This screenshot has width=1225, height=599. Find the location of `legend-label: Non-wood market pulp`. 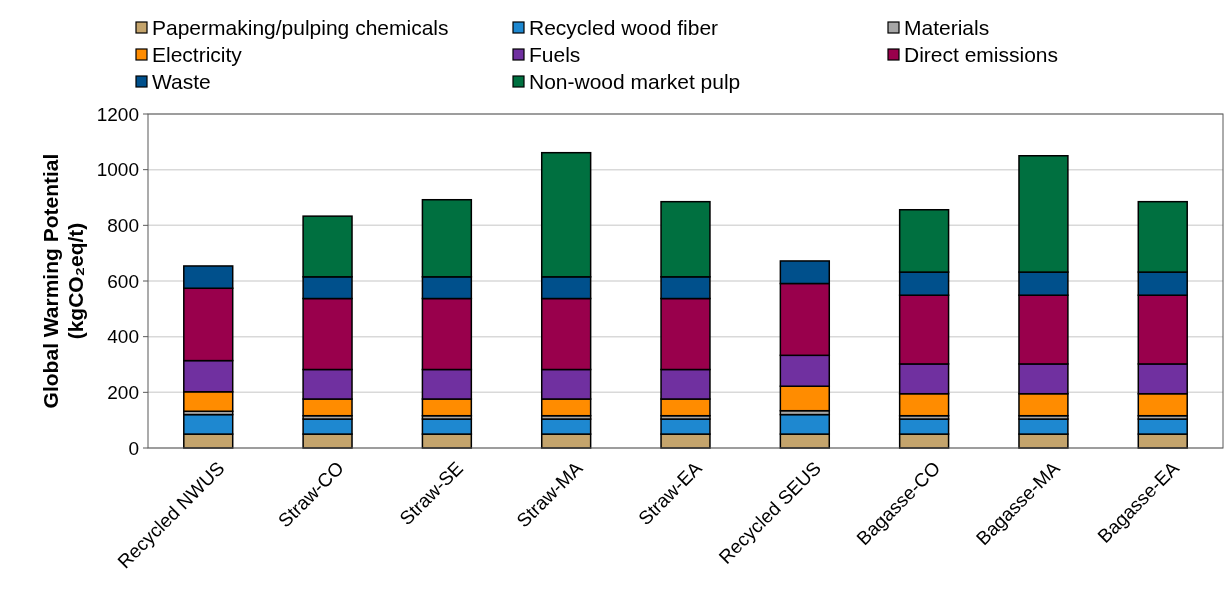

legend-label: Non-wood market pulp is located at coordinates (635, 82).